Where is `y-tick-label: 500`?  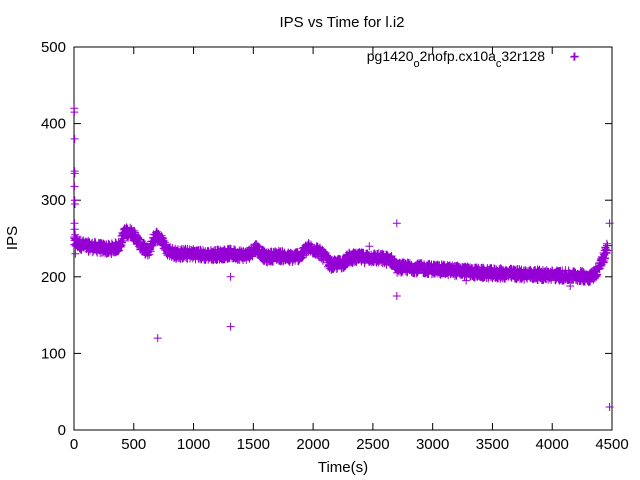 y-tick-label: 500 is located at coordinates (53, 47).